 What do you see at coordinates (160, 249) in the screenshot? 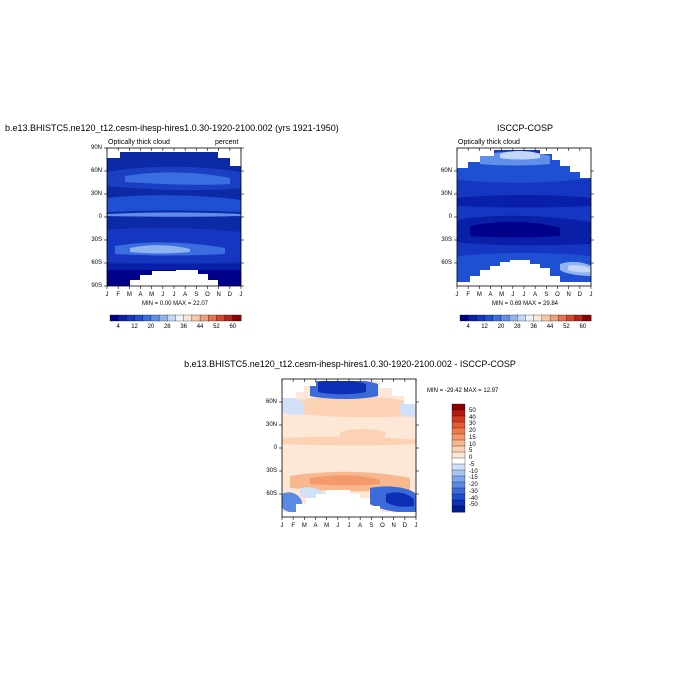
I see `panel1-band-sh3` at bounding box center [160, 249].